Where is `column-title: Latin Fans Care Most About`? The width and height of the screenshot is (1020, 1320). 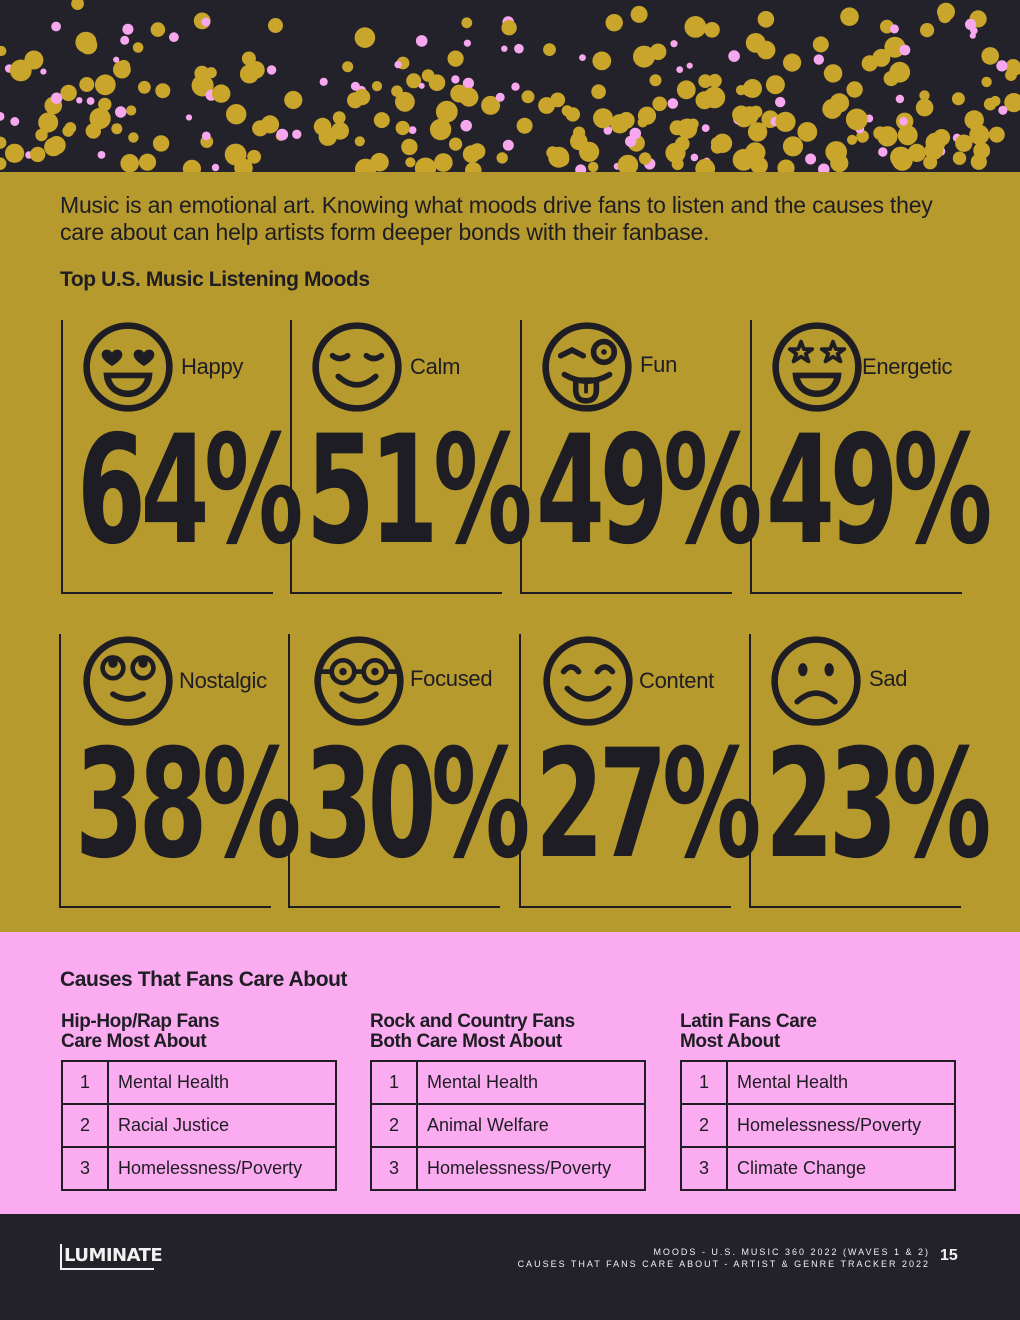 column-title: Latin Fans Care Most About is located at coordinates (819, 1036).